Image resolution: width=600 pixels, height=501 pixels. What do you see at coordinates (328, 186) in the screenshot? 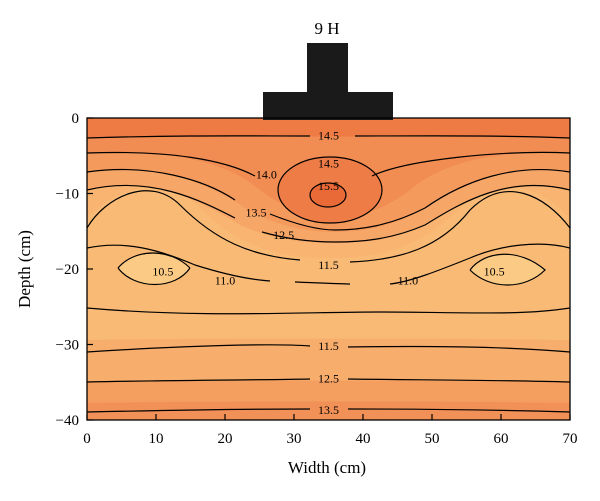
I see `contour-value-label: 15.5` at bounding box center [328, 186].